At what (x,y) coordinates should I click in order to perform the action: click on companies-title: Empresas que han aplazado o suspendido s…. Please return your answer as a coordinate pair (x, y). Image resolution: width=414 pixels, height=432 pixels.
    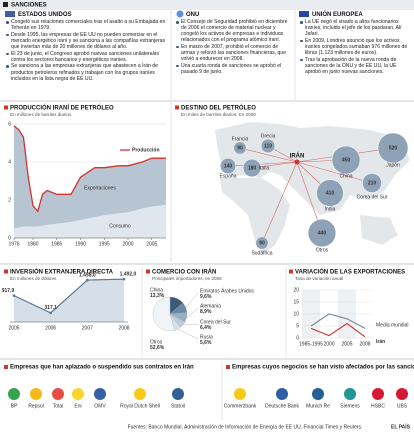
    Looking at the image, I should click on (102, 368).